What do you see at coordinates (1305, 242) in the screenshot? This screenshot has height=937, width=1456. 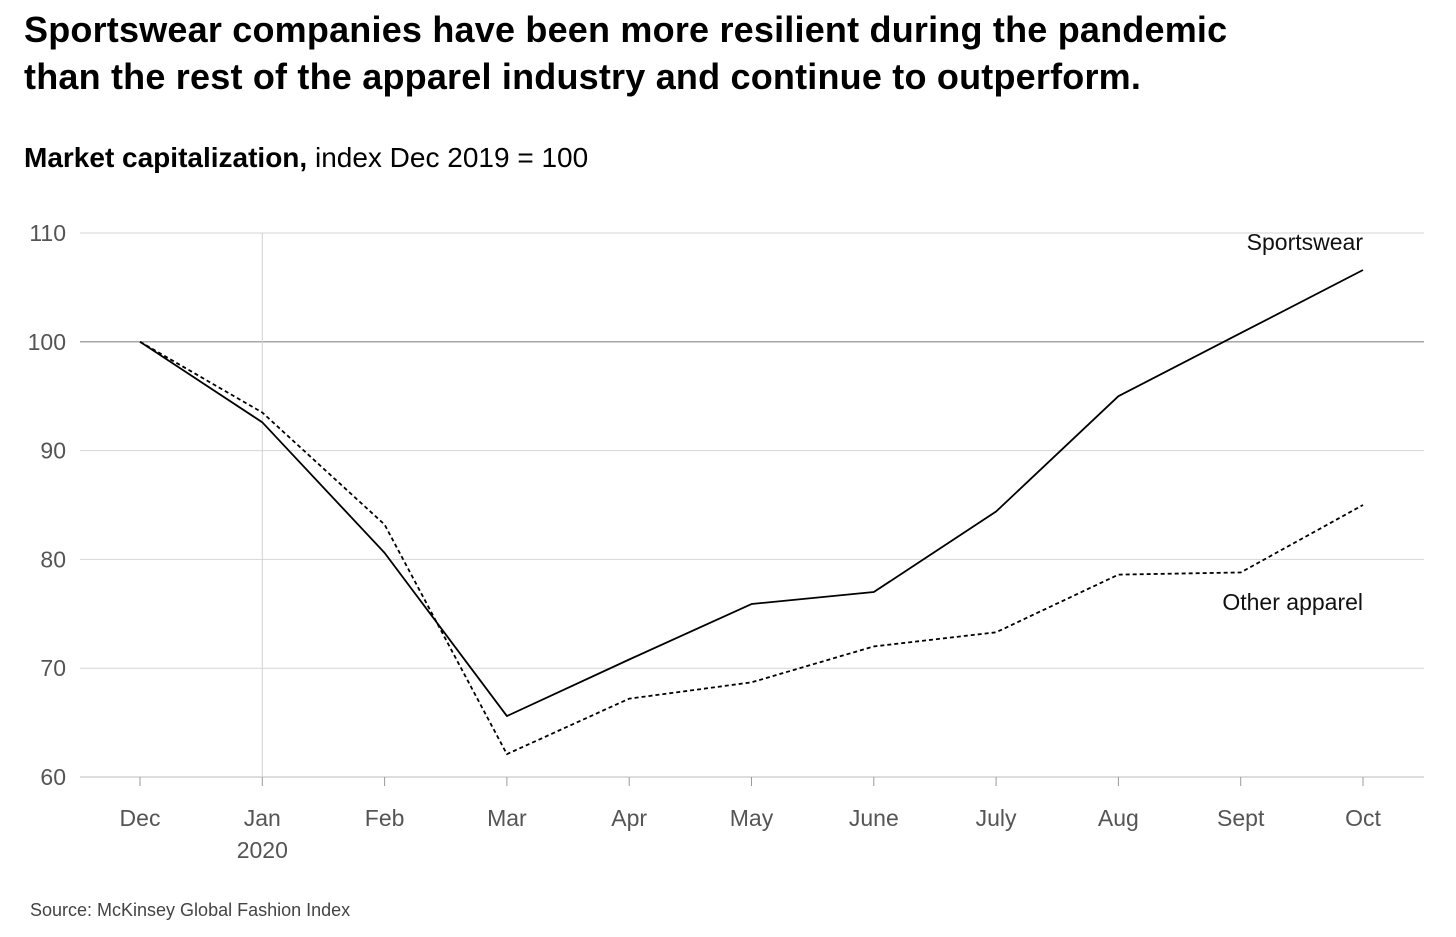 I see `series-label-sportswear: Sportswear` at bounding box center [1305, 242].